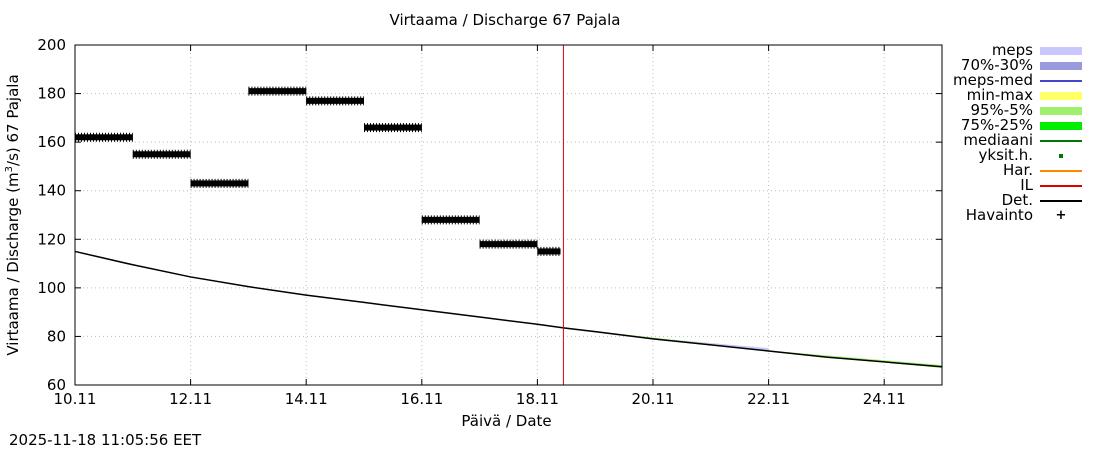 The width and height of the screenshot is (1100, 450). What do you see at coordinates (51, 94) in the screenshot?
I see `y-tick-label: 180` at bounding box center [51, 94].